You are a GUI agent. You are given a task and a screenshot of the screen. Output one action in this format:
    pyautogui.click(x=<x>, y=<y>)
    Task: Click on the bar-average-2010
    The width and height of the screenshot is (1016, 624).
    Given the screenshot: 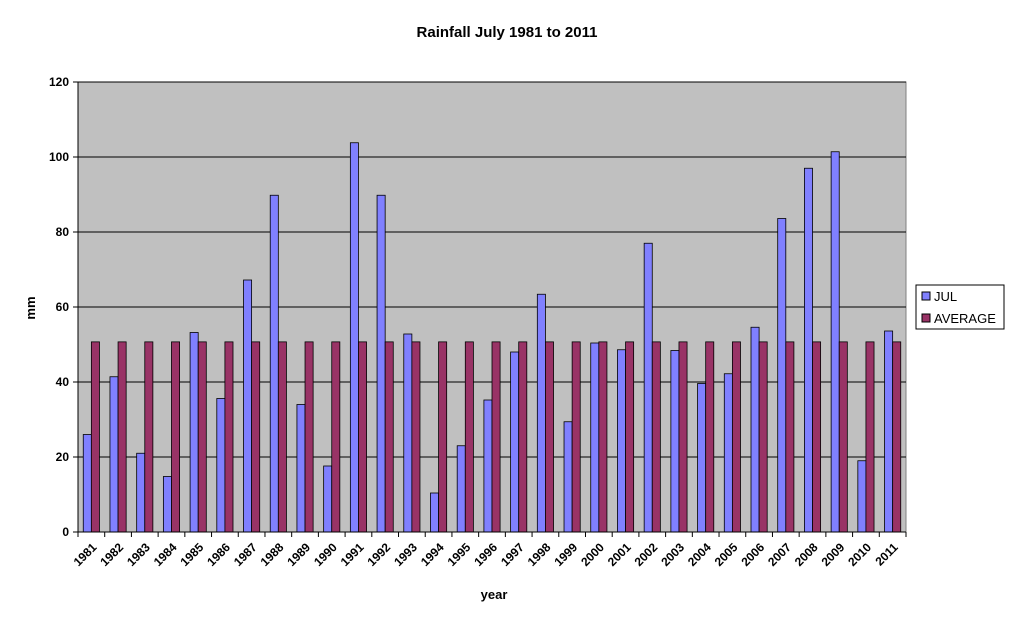 What is the action you would take?
    pyautogui.click(x=870, y=437)
    